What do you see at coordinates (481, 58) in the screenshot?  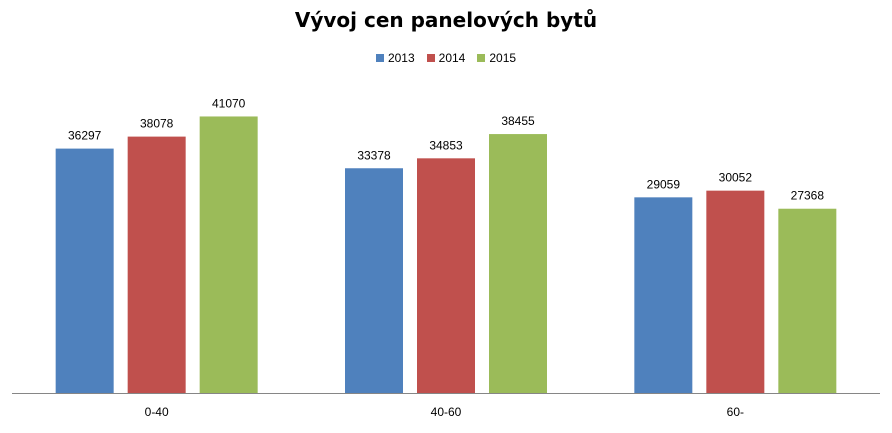 I see `legend-swatch-2015` at bounding box center [481, 58].